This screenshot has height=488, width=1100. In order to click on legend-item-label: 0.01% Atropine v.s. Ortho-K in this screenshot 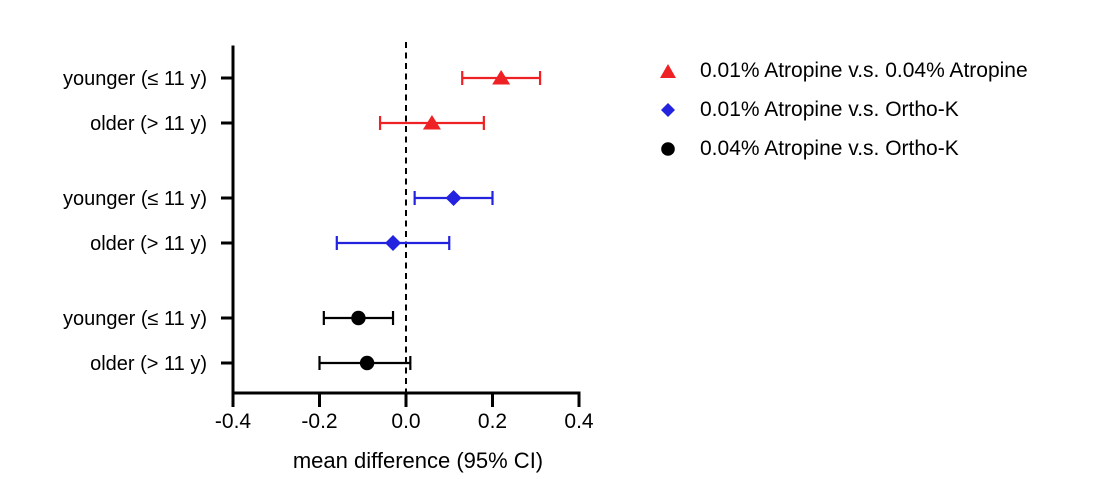, I will do `click(829, 109)`.